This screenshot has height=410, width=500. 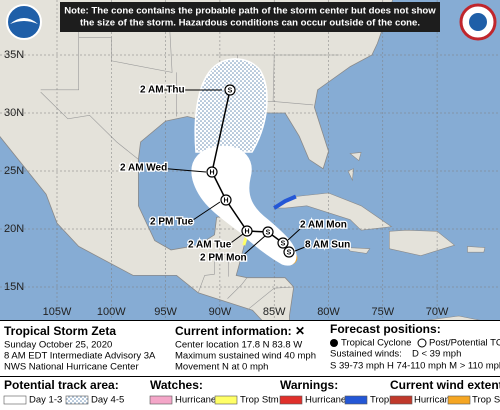 What do you see at coordinates (58, 345) in the screenshot?
I see `info-text: Sunday October 25, 2020` at bounding box center [58, 345].